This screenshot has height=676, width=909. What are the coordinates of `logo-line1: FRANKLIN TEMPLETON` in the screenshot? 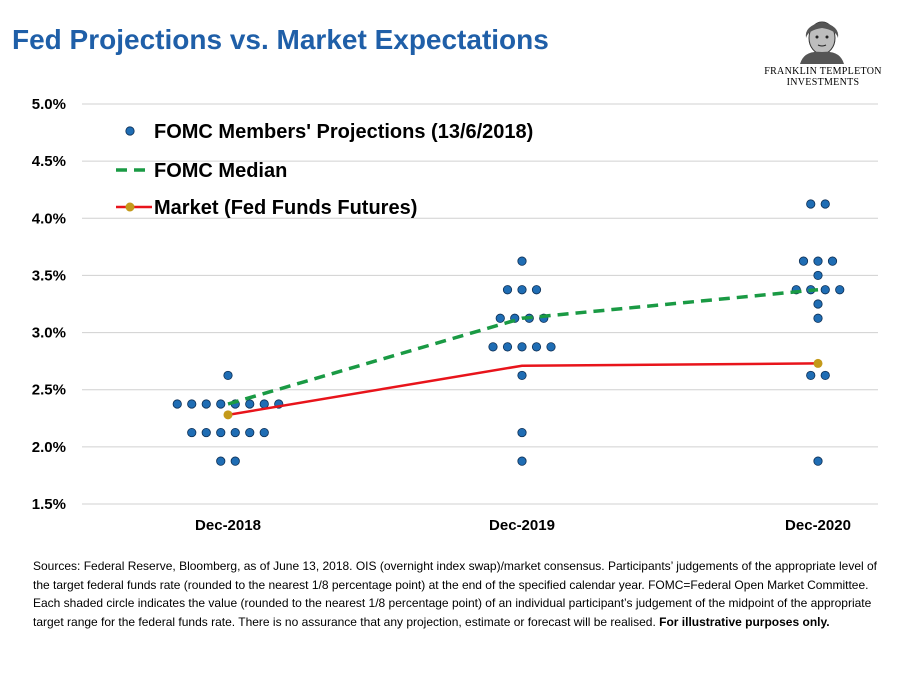 It's located at (823, 71).